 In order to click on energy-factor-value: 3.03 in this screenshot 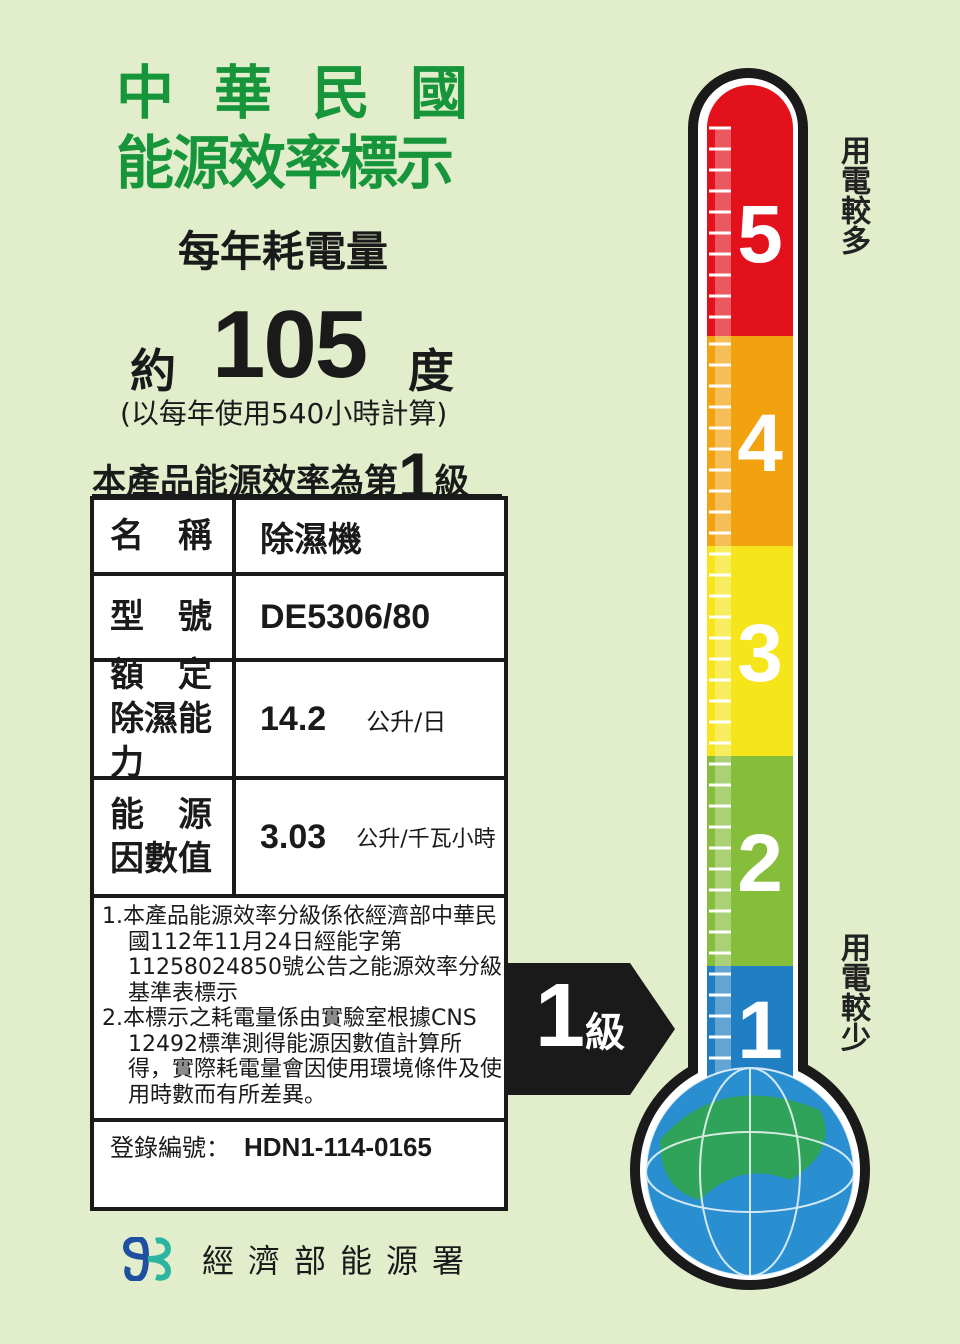, I will do `click(293, 836)`.